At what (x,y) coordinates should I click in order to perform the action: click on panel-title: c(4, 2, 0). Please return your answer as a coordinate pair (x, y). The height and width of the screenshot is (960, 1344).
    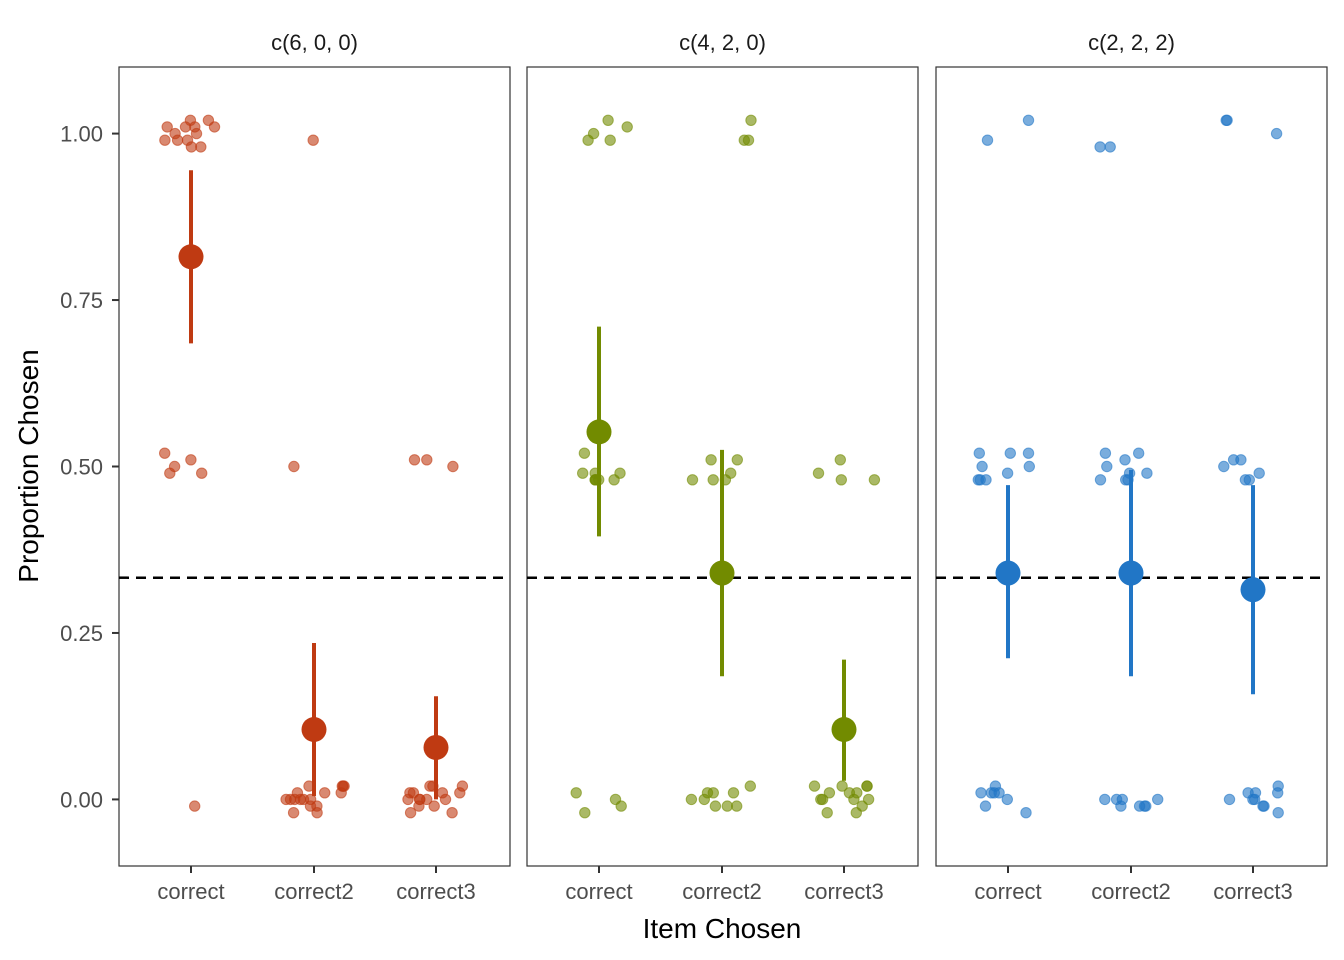
    Looking at the image, I should click on (722, 42).